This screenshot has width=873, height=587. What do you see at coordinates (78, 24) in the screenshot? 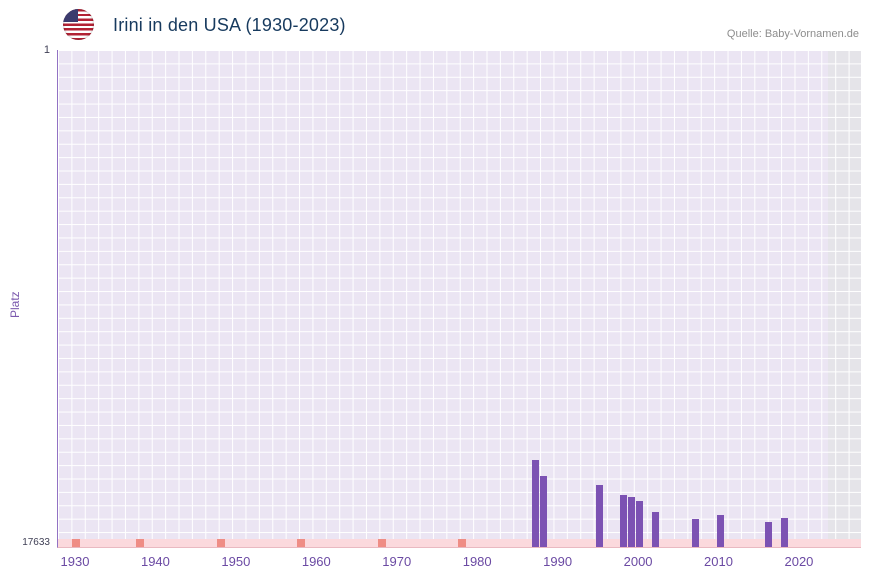
I see `us-flag-icon` at bounding box center [78, 24].